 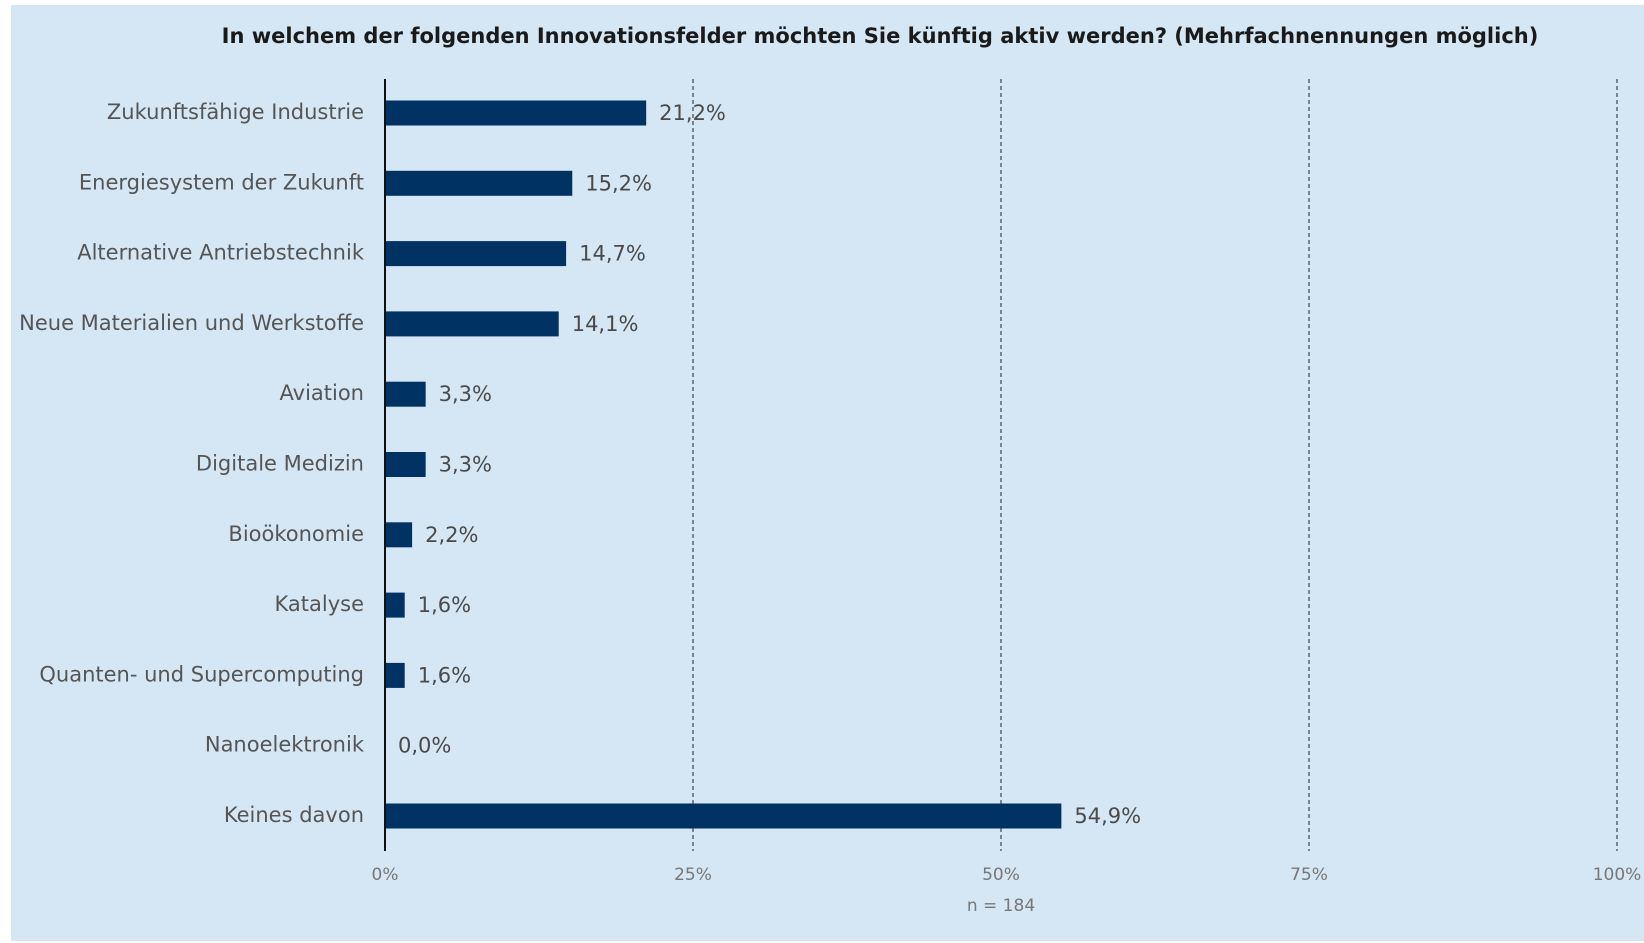 What do you see at coordinates (451, 535) in the screenshot?
I see `data-label: 2,2%` at bounding box center [451, 535].